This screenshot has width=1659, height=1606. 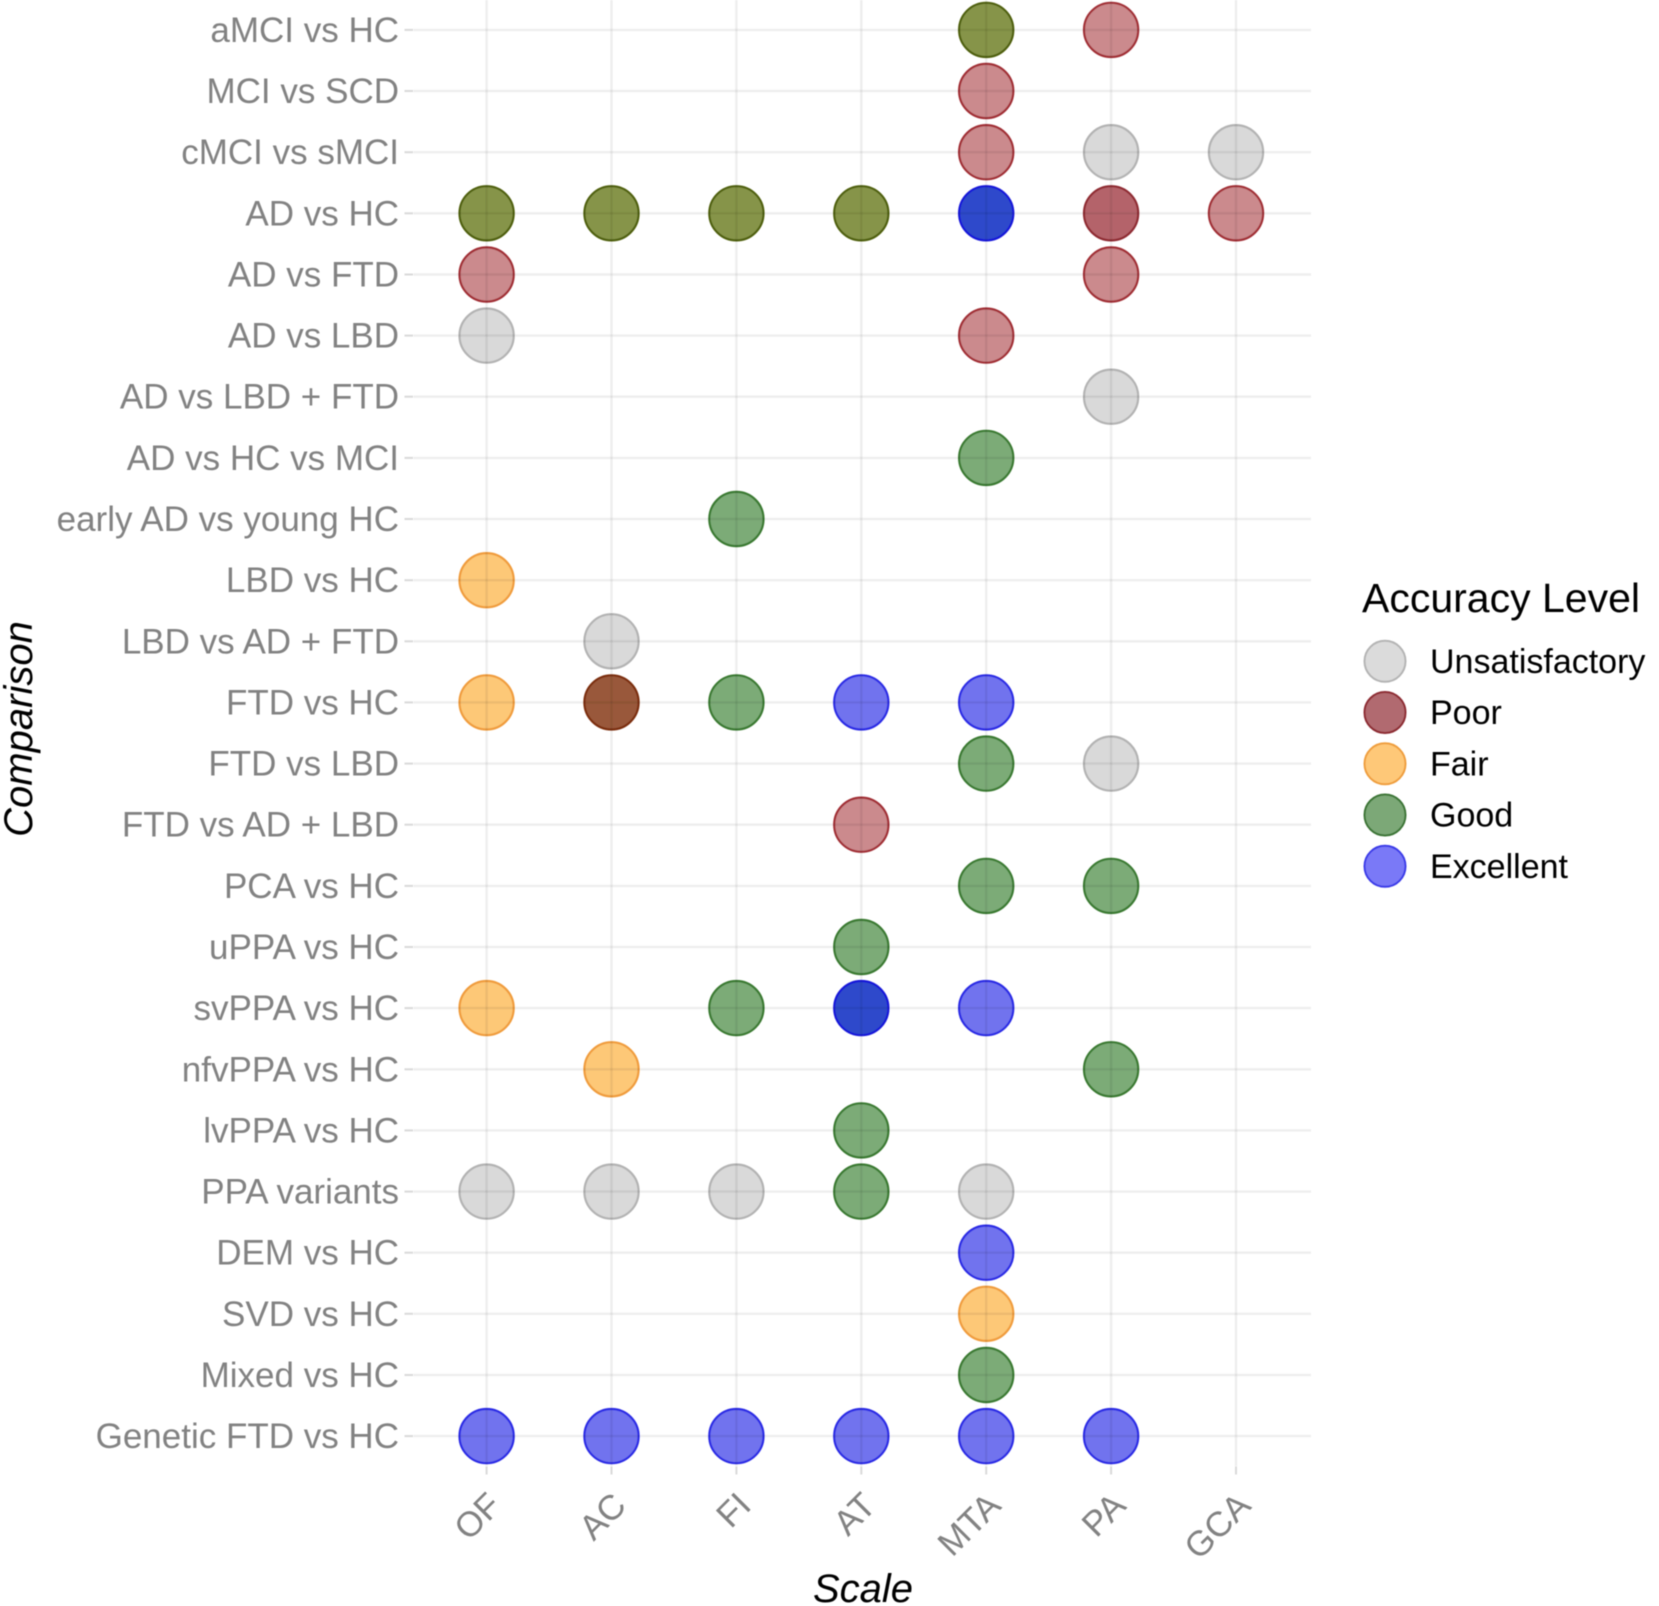 What do you see at coordinates (260, 641) in the screenshot?
I see `svg-text: LBD vs AD + FTD` at bounding box center [260, 641].